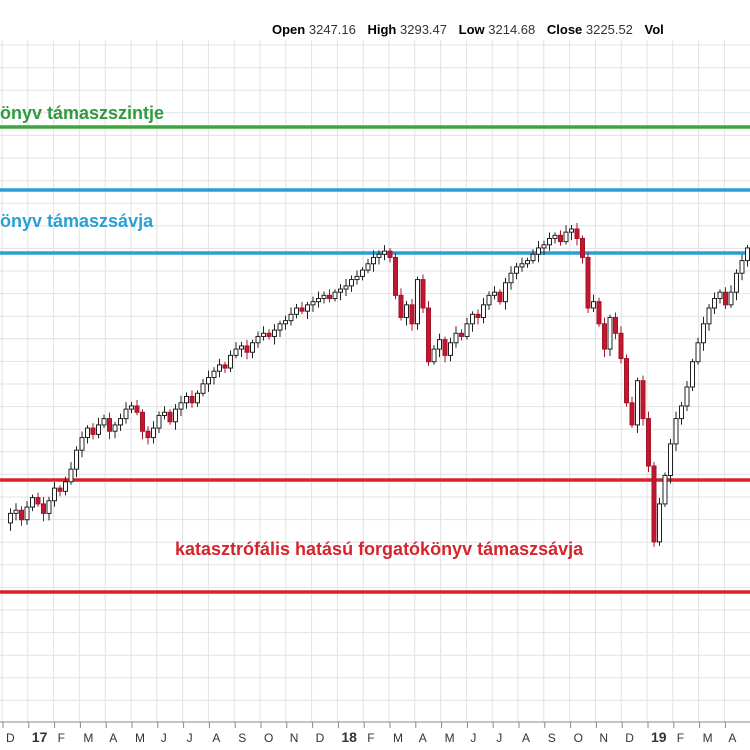  I want to click on x-tick-label: 19, so click(659, 737).